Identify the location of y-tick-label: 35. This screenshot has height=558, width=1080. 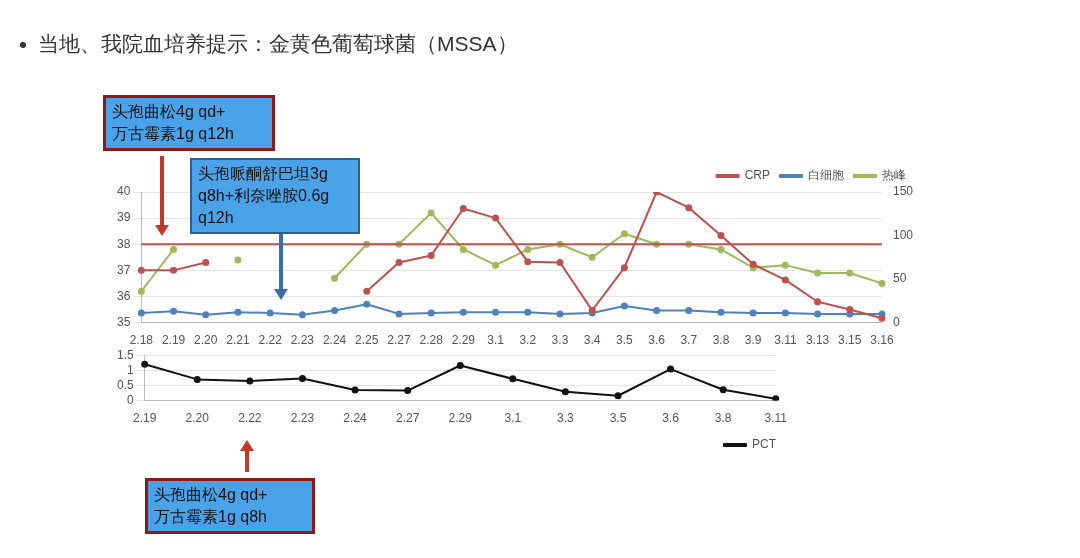
(123, 321).